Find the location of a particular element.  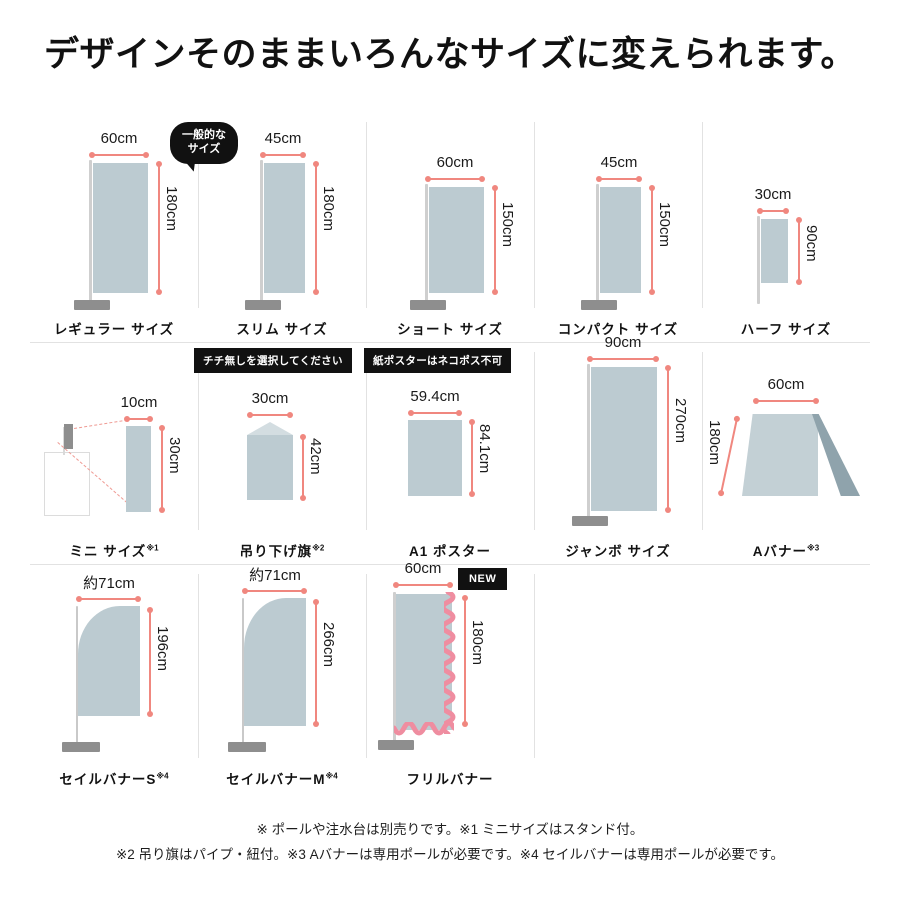

size-item-slim: 45cm 180cm スリム サイズ is located at coordinates (282, 227).